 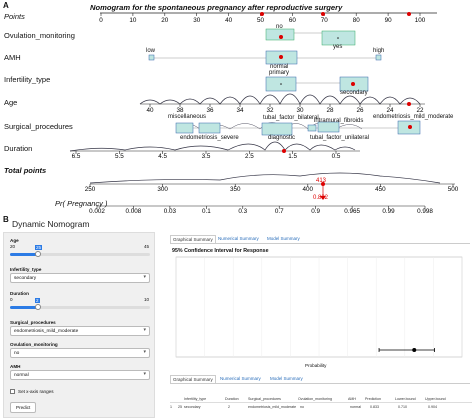 I want to click on table-cell: secondary, so click(x=192, y=407).